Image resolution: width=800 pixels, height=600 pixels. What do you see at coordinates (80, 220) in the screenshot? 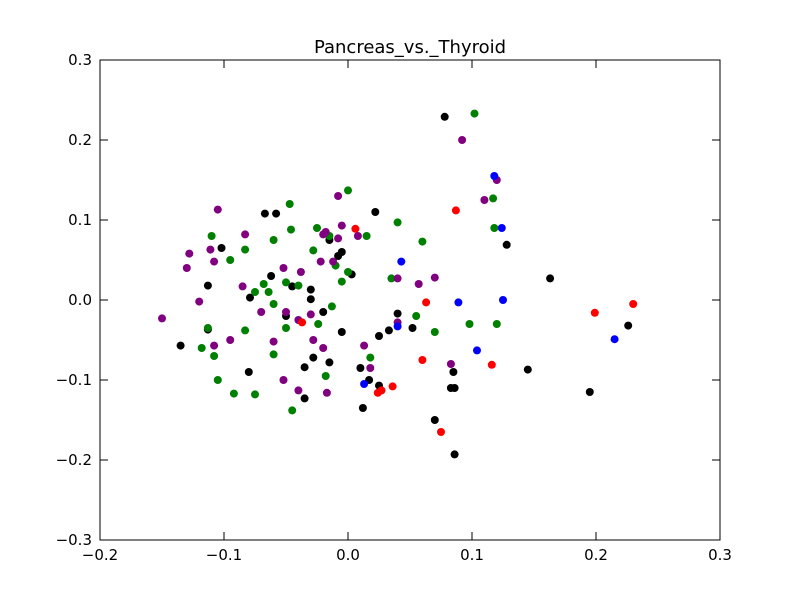
I see `y-tick-label: 0.1` at bounding box center [80, 220].